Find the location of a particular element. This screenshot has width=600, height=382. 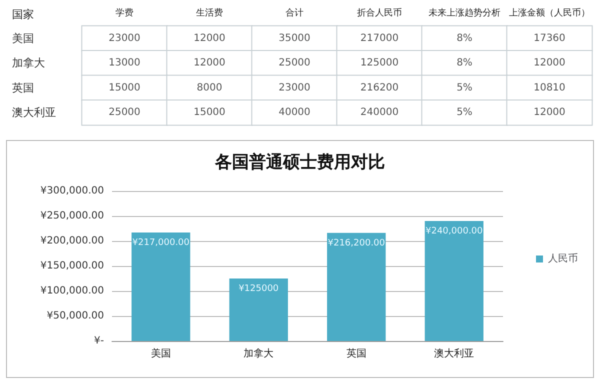

data-label: 17360 is located at coordinates (550, 38).